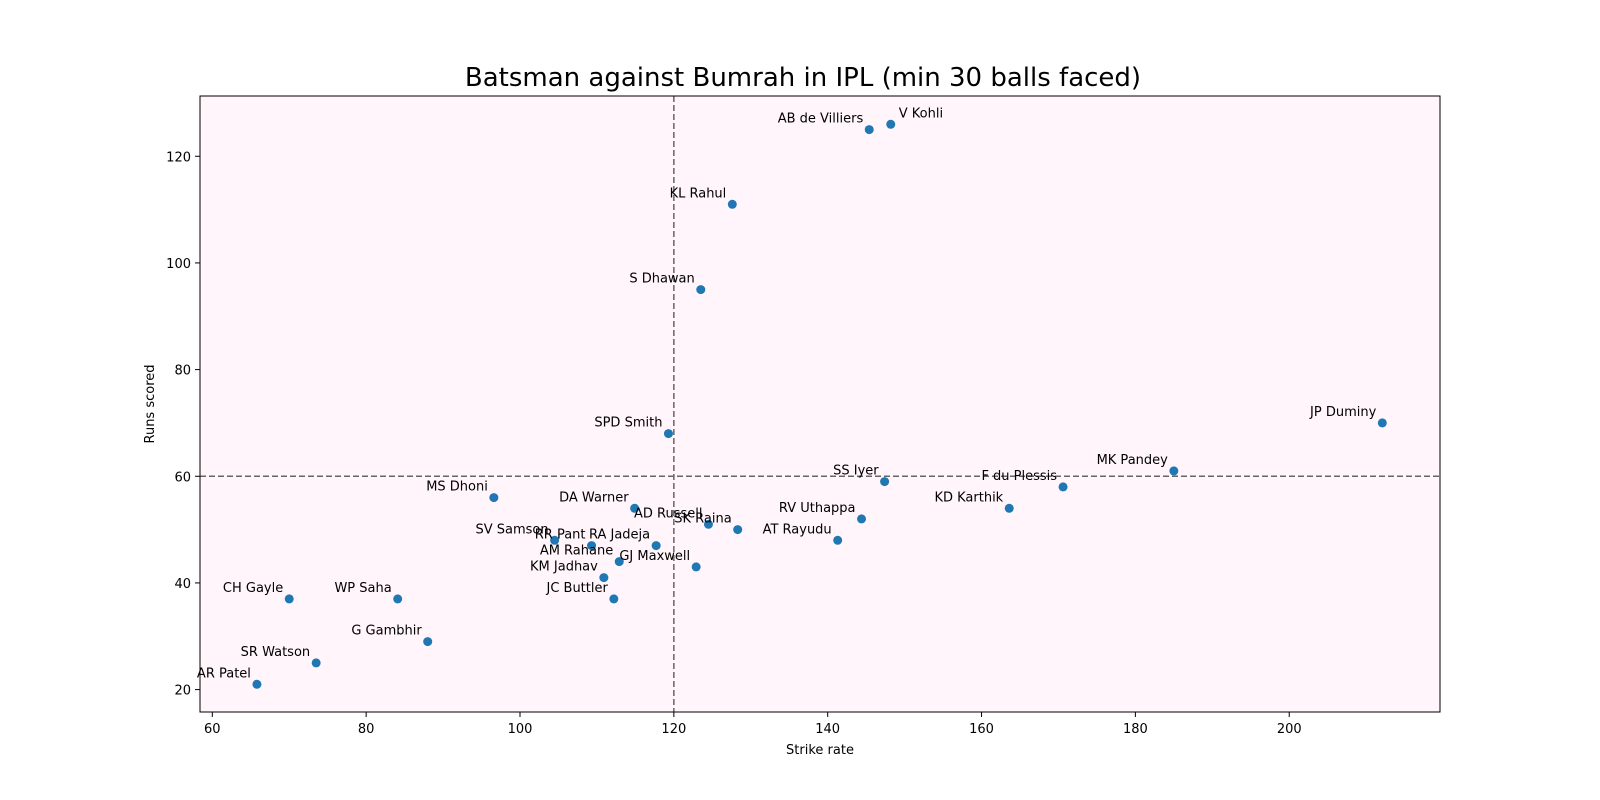 Image resolution: width=1600 pixels, height=800 pixels. What do you see at coordinates (753, 724) in the screenshot?
I see `x-axis-ticks: 60 80 100 120 140 160 180 200` at bounding box center [753, 724].